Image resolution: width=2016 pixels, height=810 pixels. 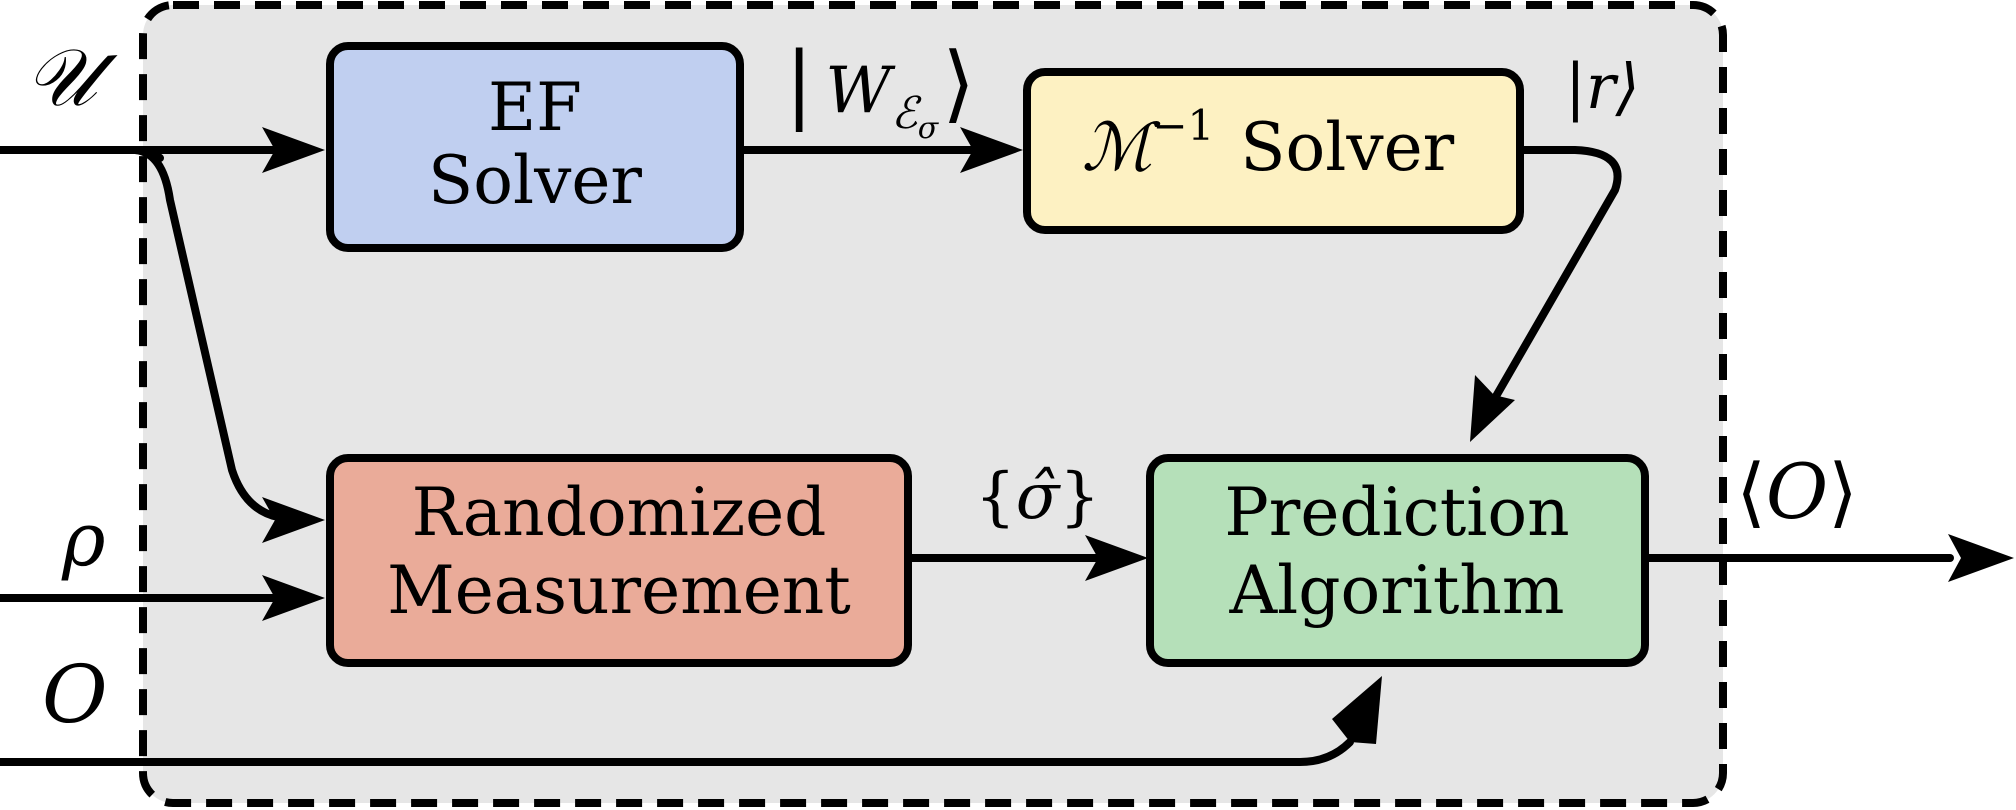 I want to click on arrowhead-prediction-r, so click(x=1492, y=408).